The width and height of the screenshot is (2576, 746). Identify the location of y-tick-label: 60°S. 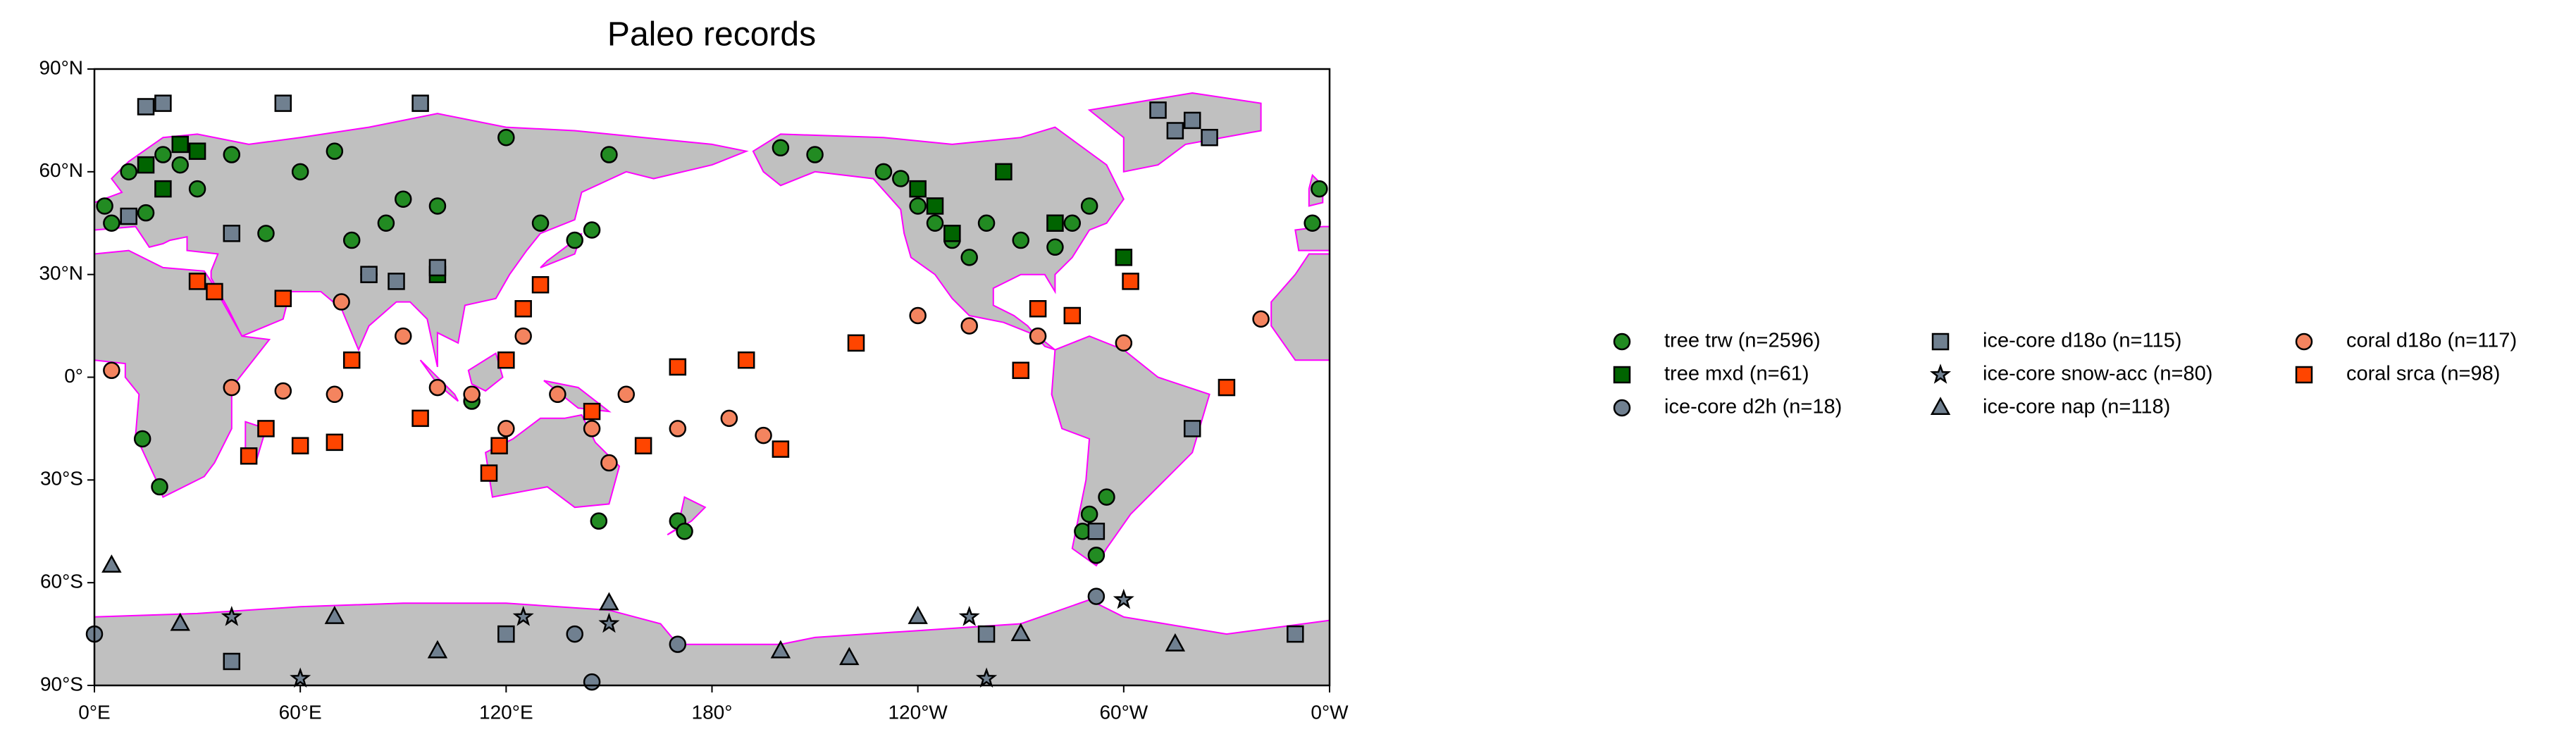
(61, 581).